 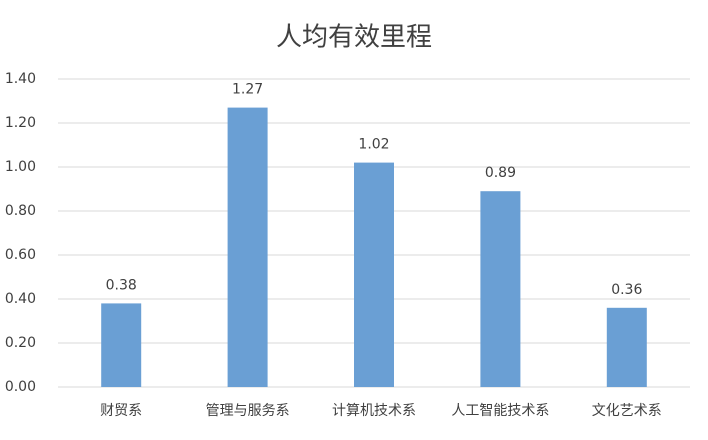 What do you see at coordinates (20, 167) in the screenshot?
I see `y-tick-label: 1.00` at bounding box center [20, 167].